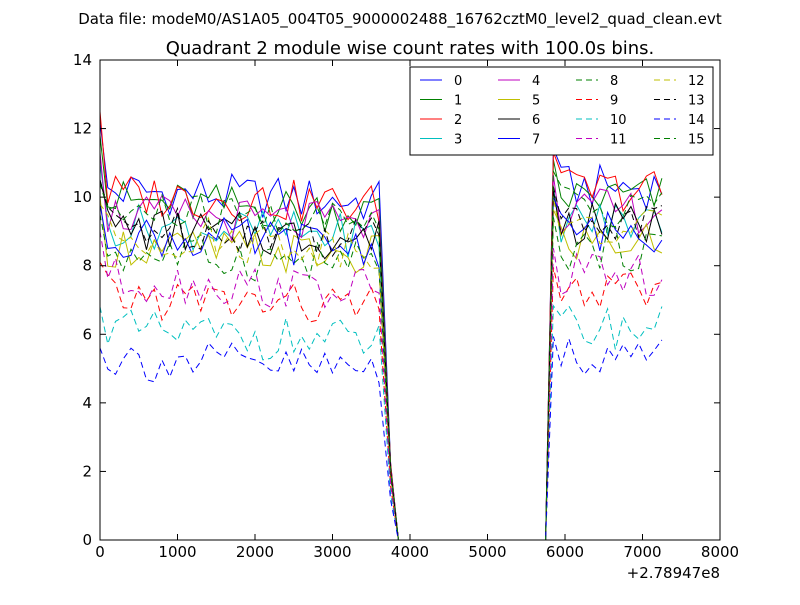 The width and height of the screenshot is (800, 605). I want to click on legend-label-13: 13, so click(696, 101).